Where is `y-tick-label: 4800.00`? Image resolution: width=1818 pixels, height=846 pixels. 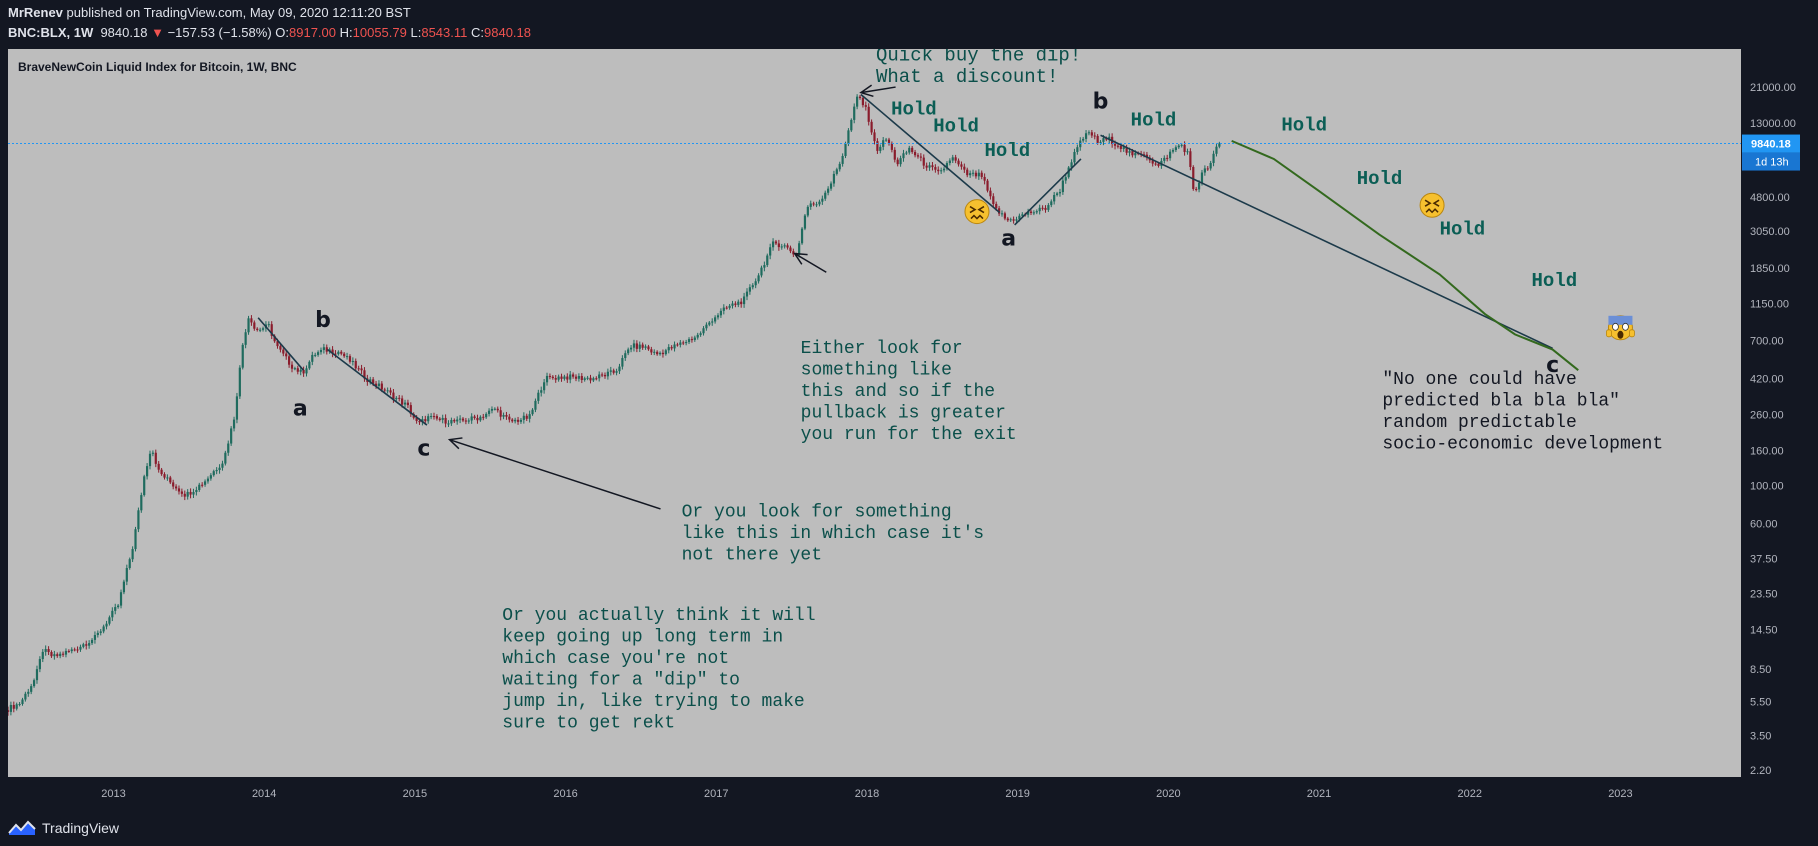 y-tick-label: 4800.00 is located at coordinates (1770, 198).